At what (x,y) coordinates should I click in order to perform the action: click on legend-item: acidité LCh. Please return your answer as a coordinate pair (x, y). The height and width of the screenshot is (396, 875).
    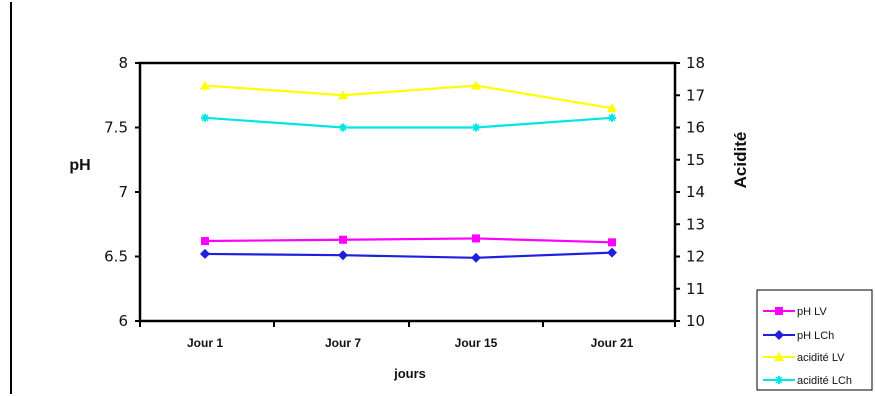
    Looking at the image, I should click on (807, 381).